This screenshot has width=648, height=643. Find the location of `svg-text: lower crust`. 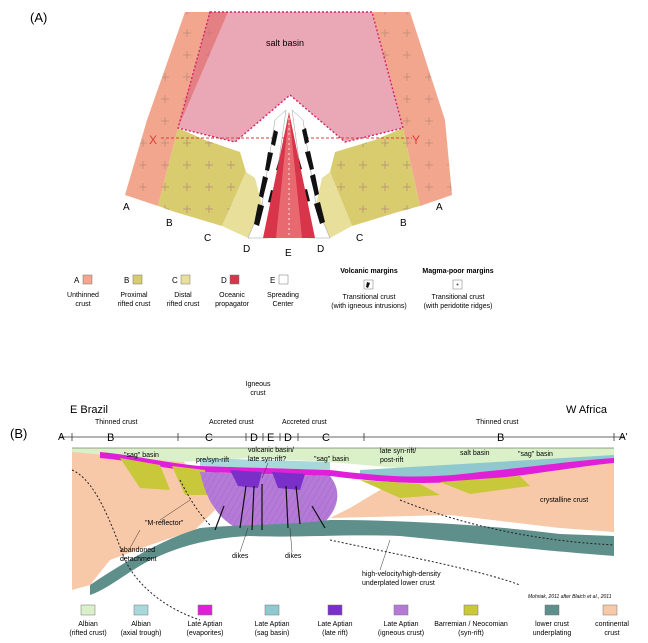

svg-text: lower crust is located at coordinates (552, 624).